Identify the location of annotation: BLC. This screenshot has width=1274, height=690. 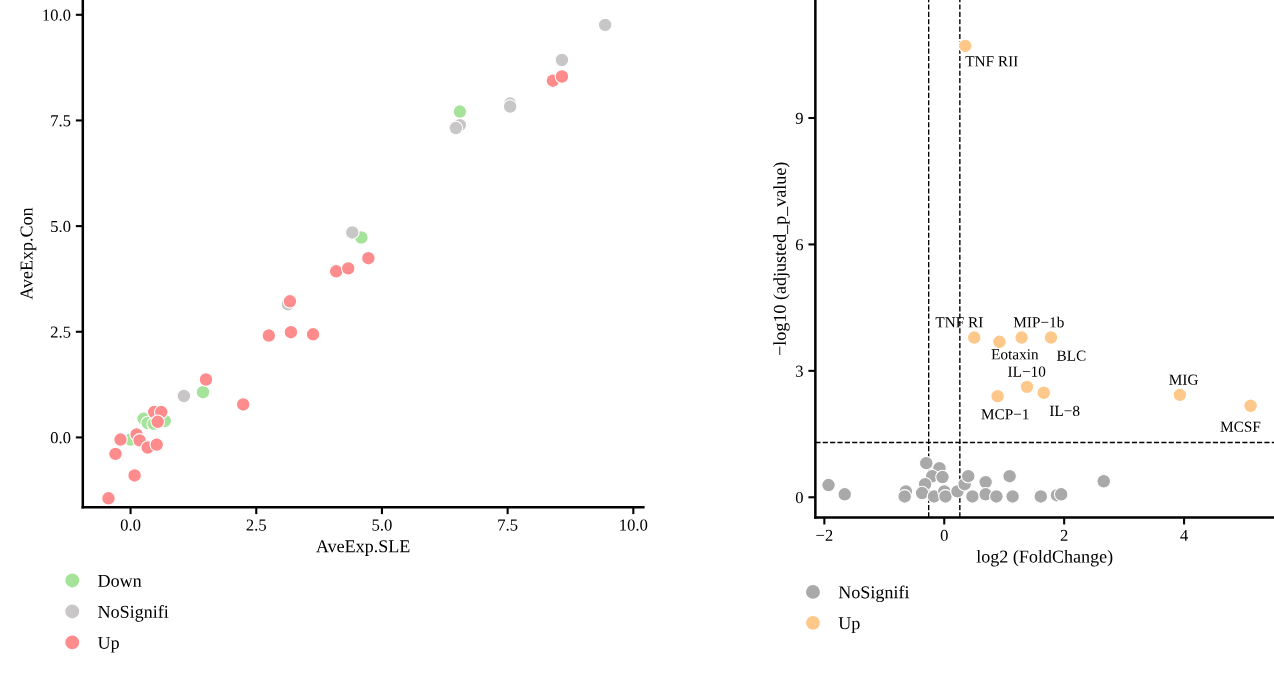
(1071, 355).